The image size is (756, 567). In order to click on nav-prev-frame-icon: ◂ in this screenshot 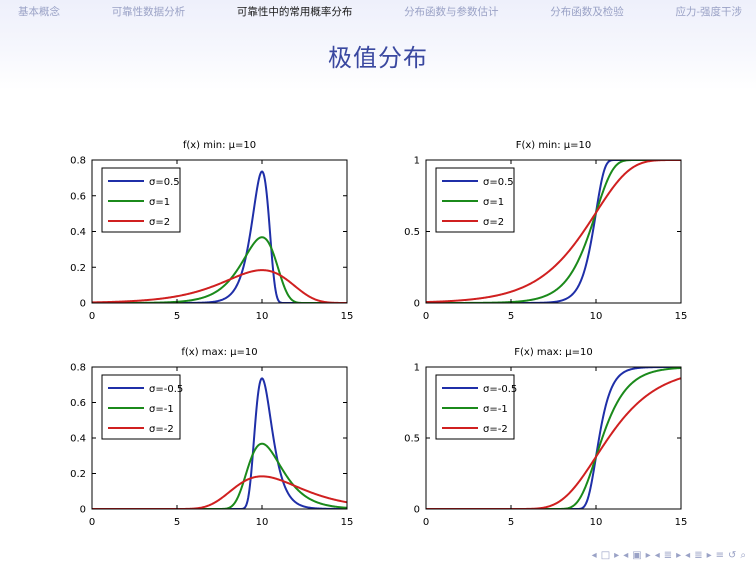, I will do `click(594, 555)`.